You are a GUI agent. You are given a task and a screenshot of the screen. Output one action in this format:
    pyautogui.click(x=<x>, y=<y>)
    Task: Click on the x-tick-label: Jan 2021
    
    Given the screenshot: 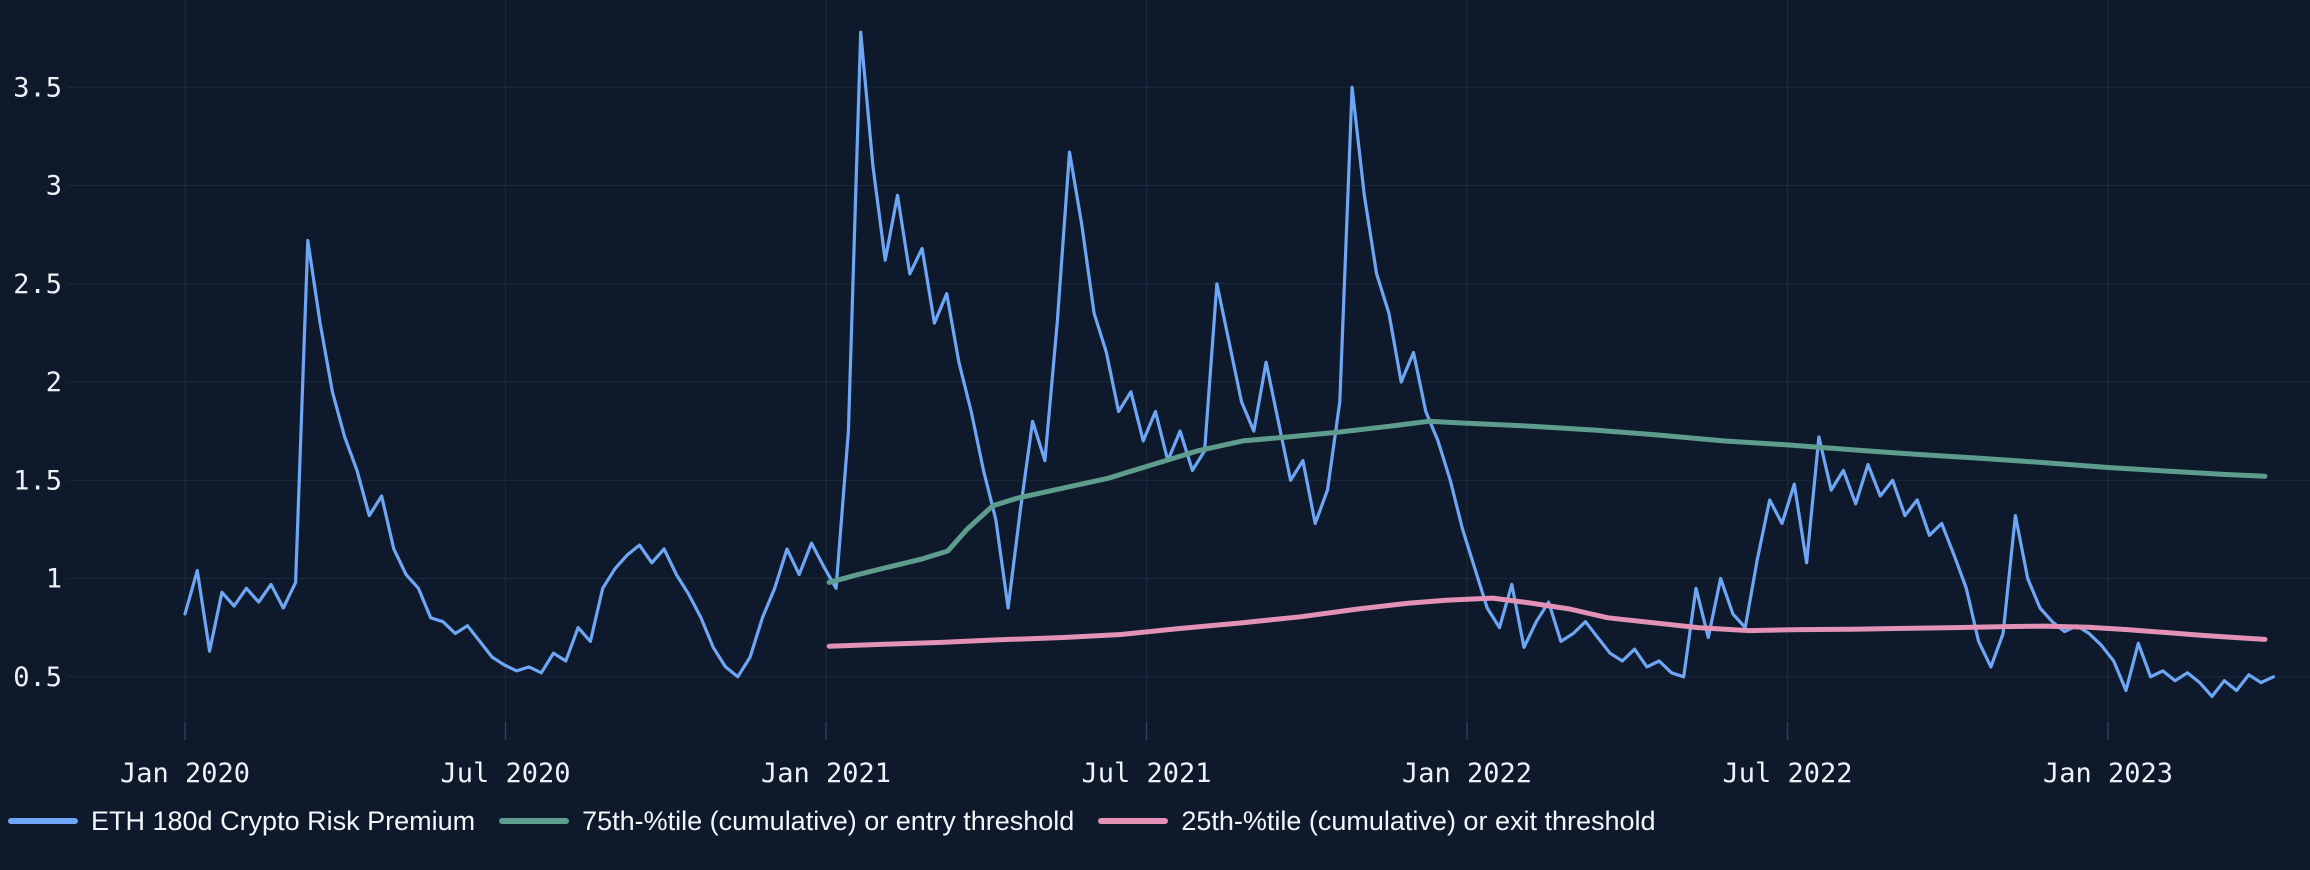 What is the action you would take?
    pyautogui.click(x=826, y=773)
    